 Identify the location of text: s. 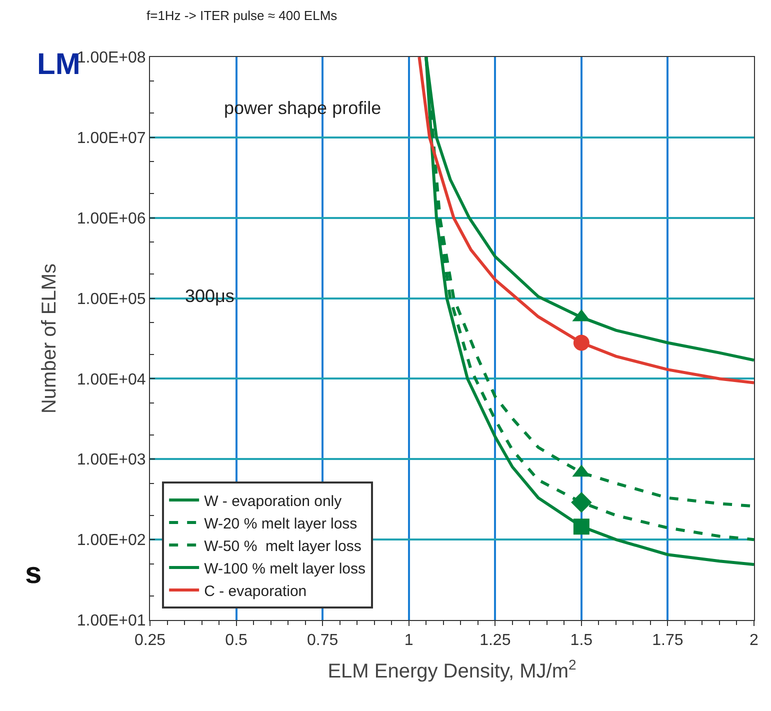
(33, 573).